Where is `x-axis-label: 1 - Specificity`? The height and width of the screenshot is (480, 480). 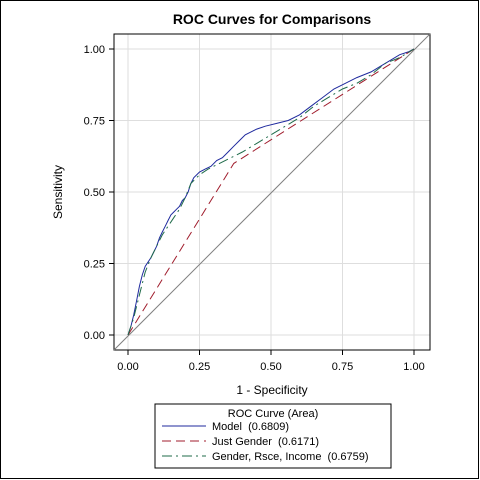 x-axis-label: 1 - Specificity is located at coordinates (271, 390).